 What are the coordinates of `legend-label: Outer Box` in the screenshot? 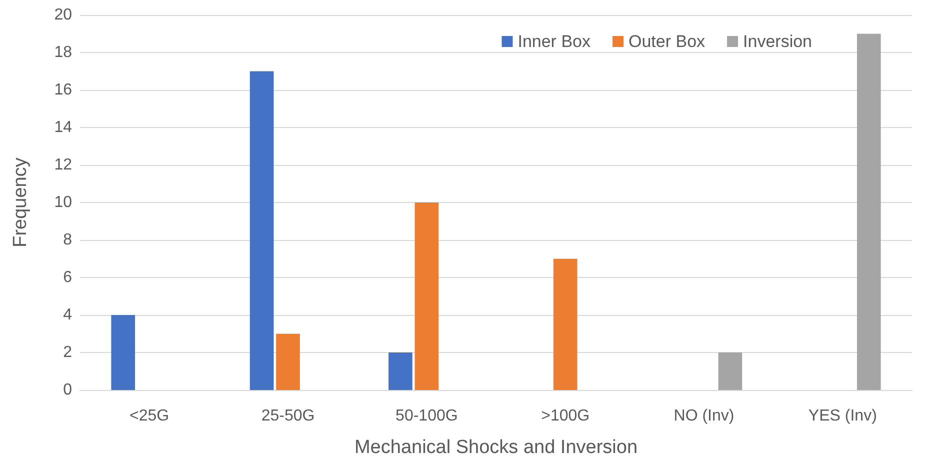 It's located at (667, 41).